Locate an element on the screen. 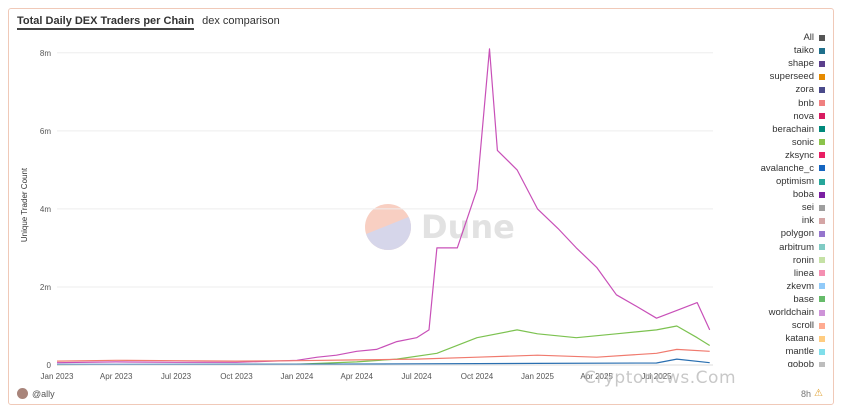  legend-item: katana is located at coordinates (780, 338).